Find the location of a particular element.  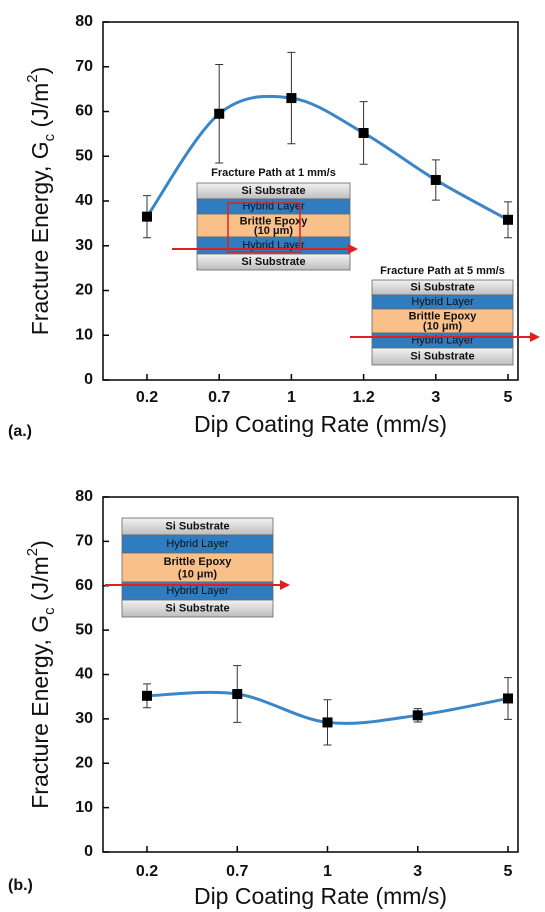

crack-region is located at coordinates (264, 227).